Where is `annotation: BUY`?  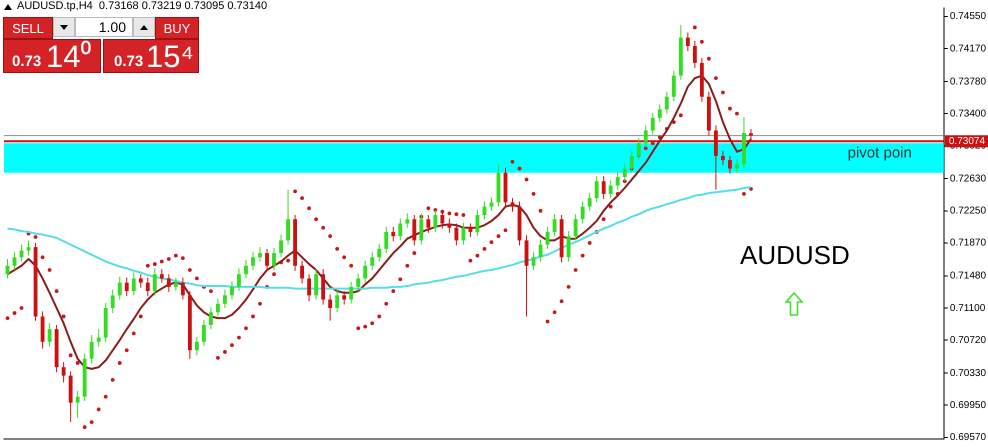 annotation: BUY is located at coordinates (177, 28).